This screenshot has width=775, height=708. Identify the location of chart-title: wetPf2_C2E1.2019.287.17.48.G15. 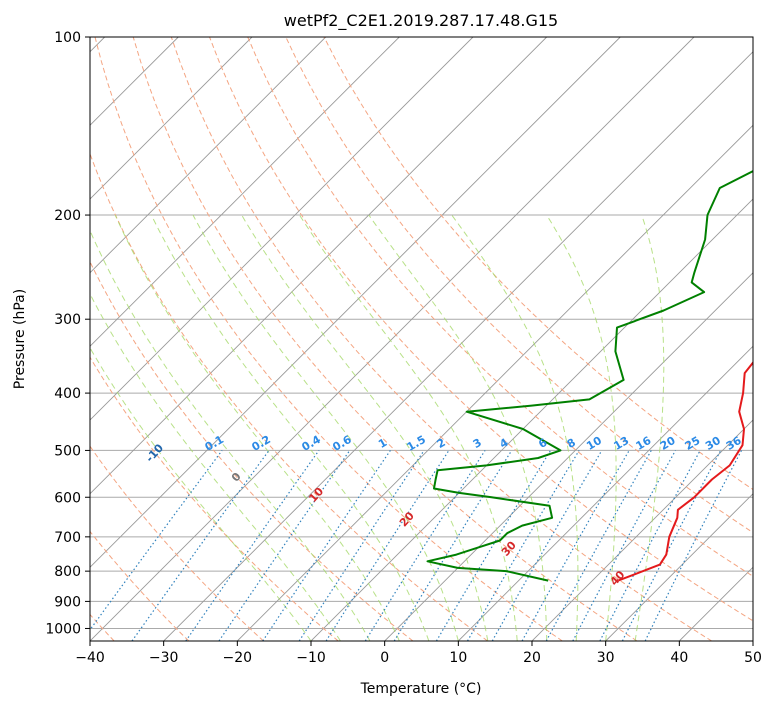
(421, 21).